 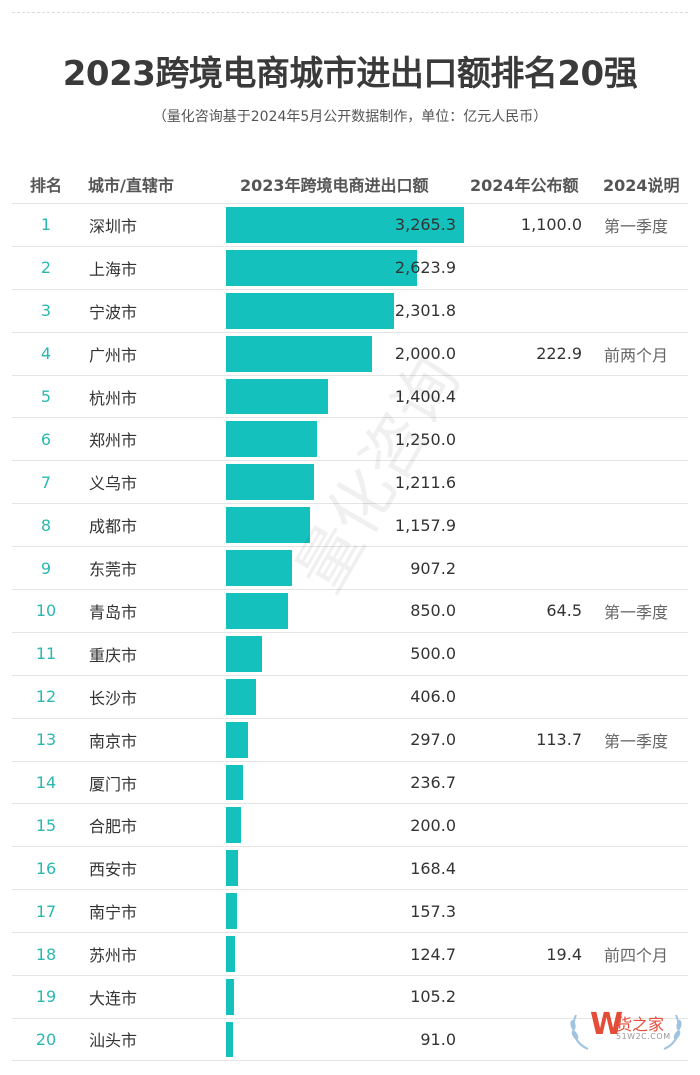 I want to click on logo-letter: W, so click(x=607, y=1024).